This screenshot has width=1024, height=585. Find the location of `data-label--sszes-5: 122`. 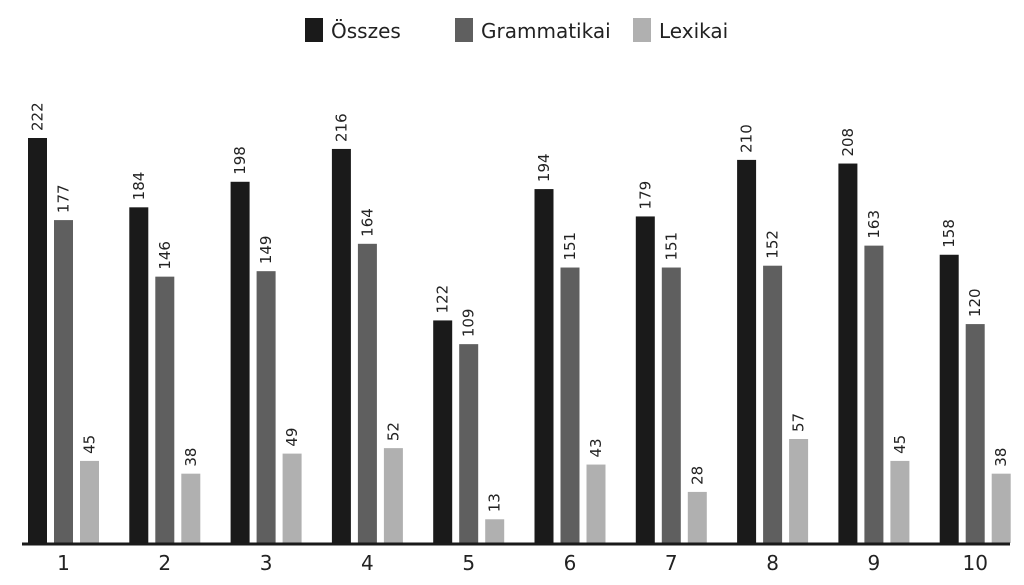

data-label--sszes-5: 122 is located at coordinates (443, 299).